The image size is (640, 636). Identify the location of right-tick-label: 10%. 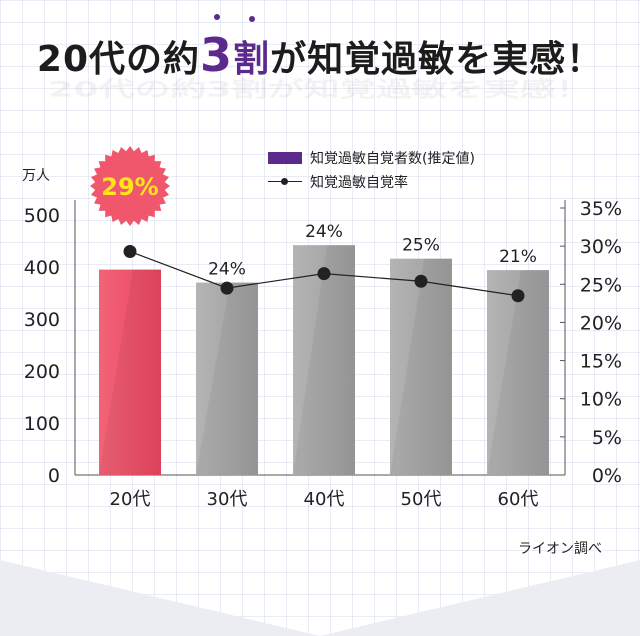
(601, 400).